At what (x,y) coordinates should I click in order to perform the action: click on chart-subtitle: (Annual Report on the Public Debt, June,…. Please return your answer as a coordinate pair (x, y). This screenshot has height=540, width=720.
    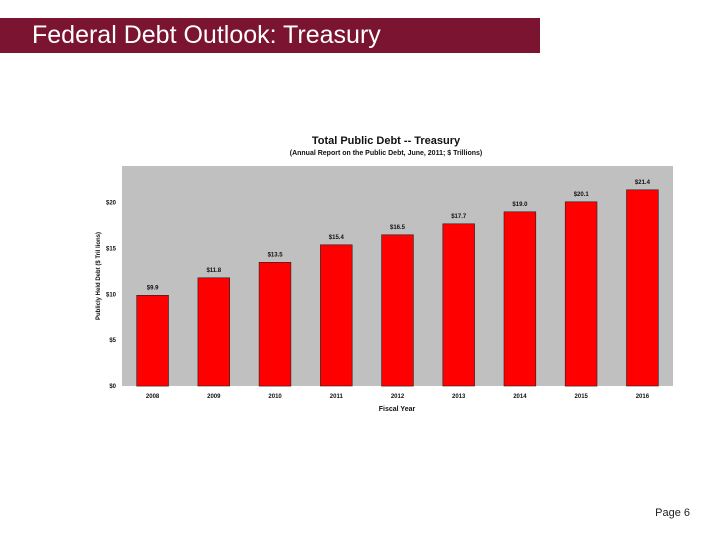
    Looking at the image, I should click on (386, 153).